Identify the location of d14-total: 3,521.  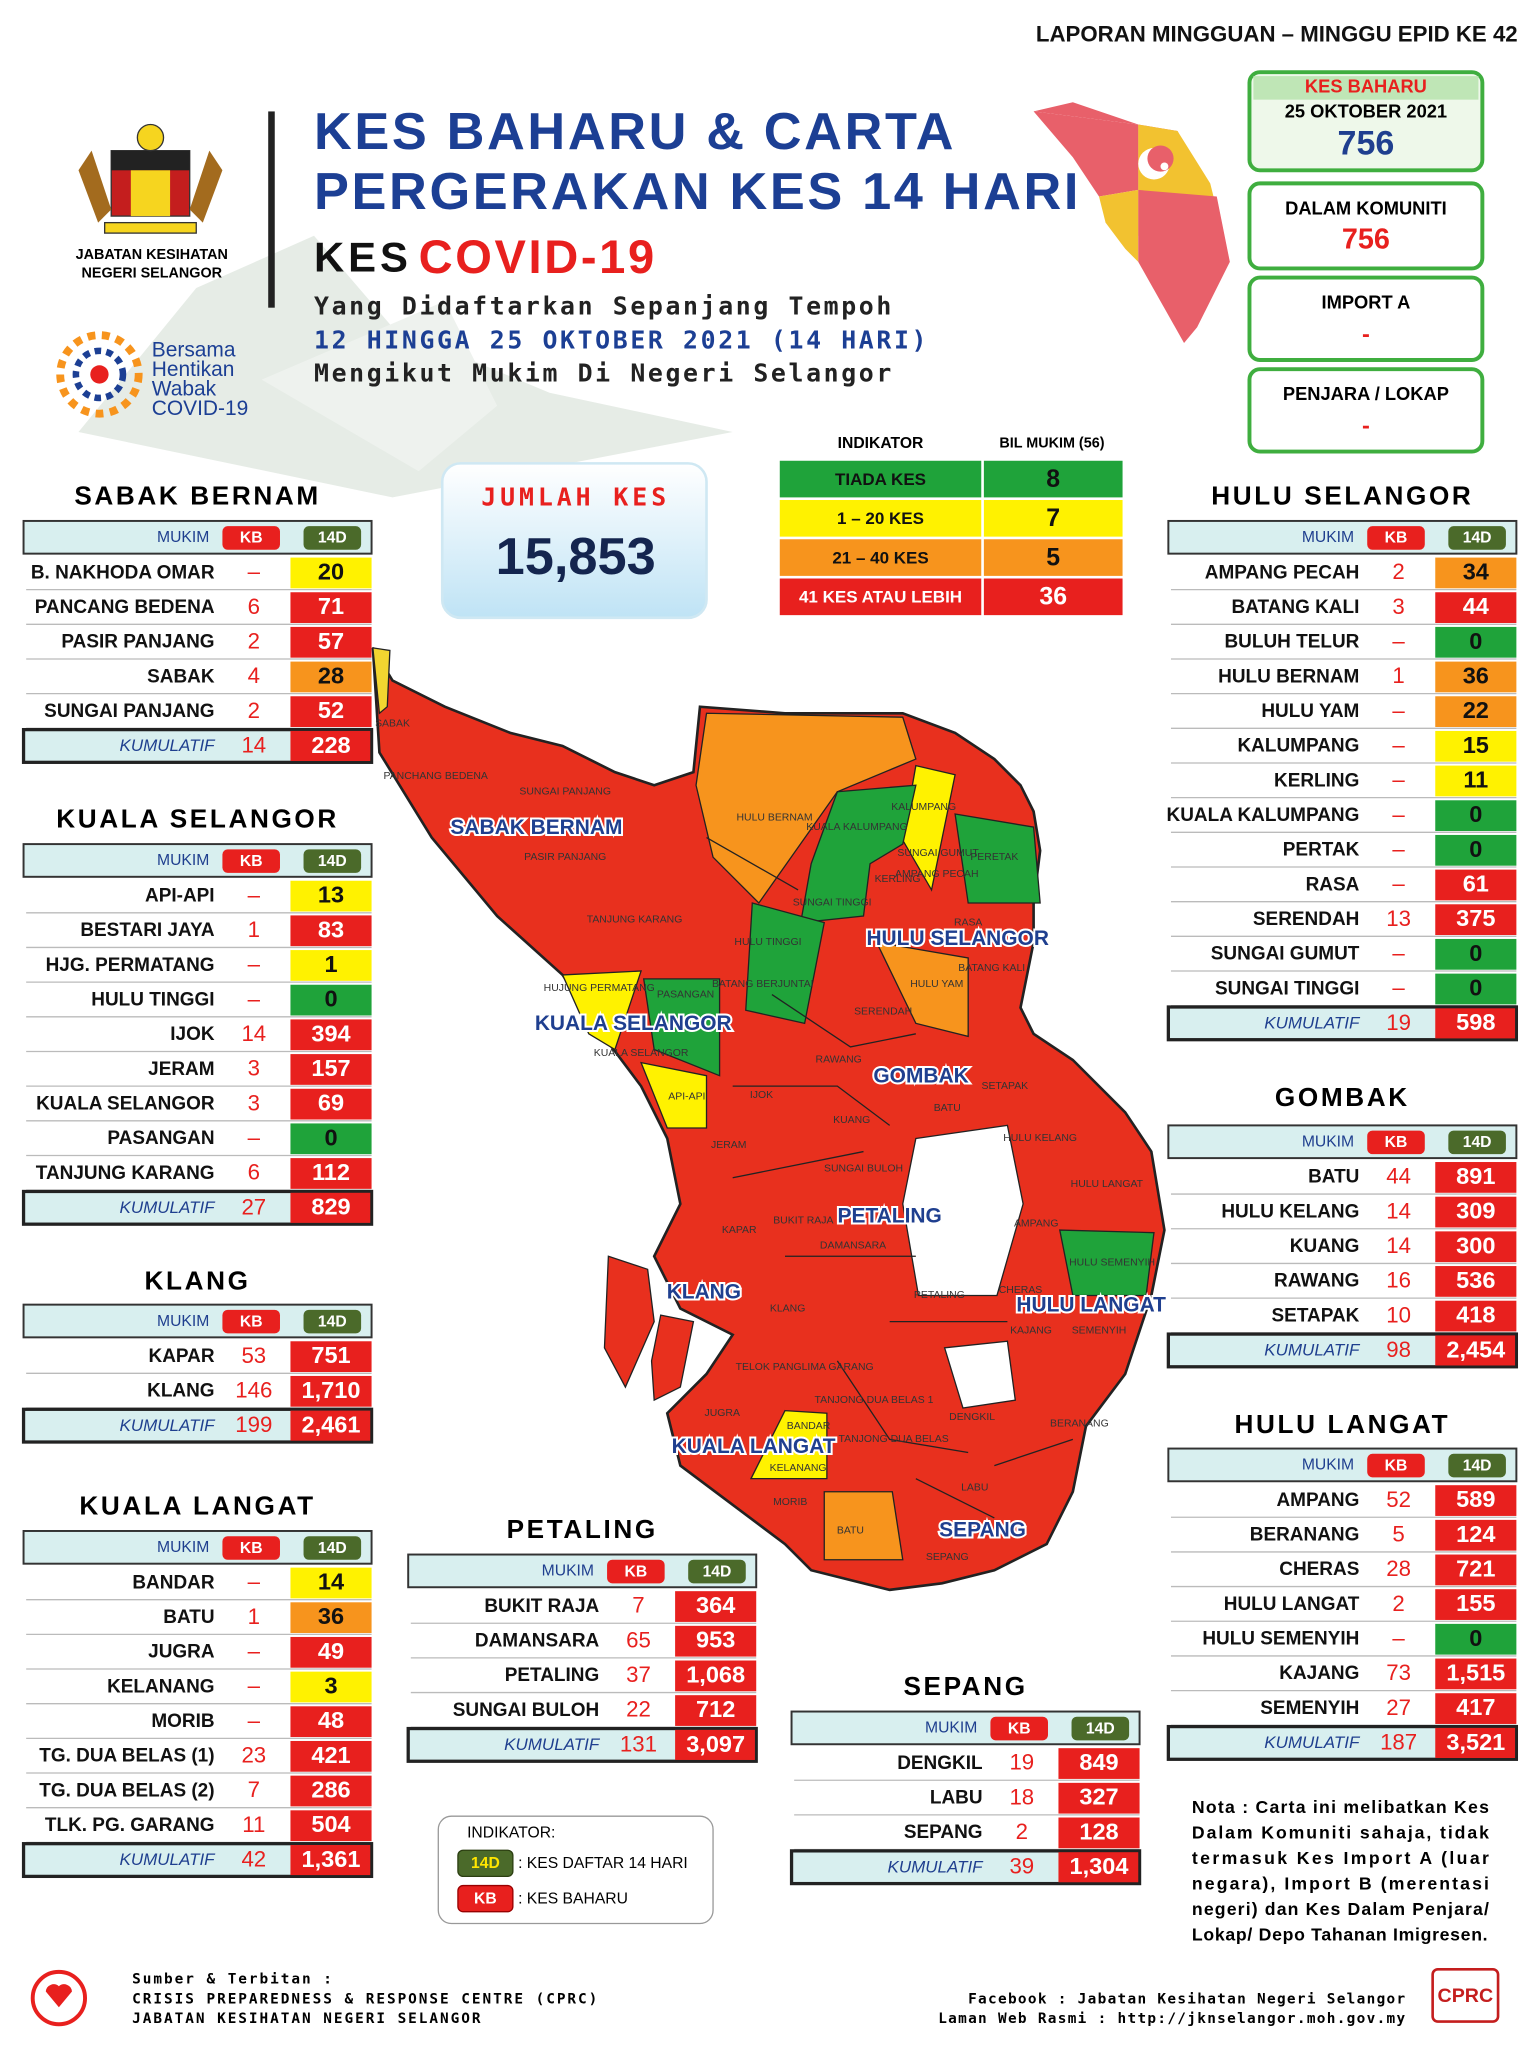
(1475, 1742).